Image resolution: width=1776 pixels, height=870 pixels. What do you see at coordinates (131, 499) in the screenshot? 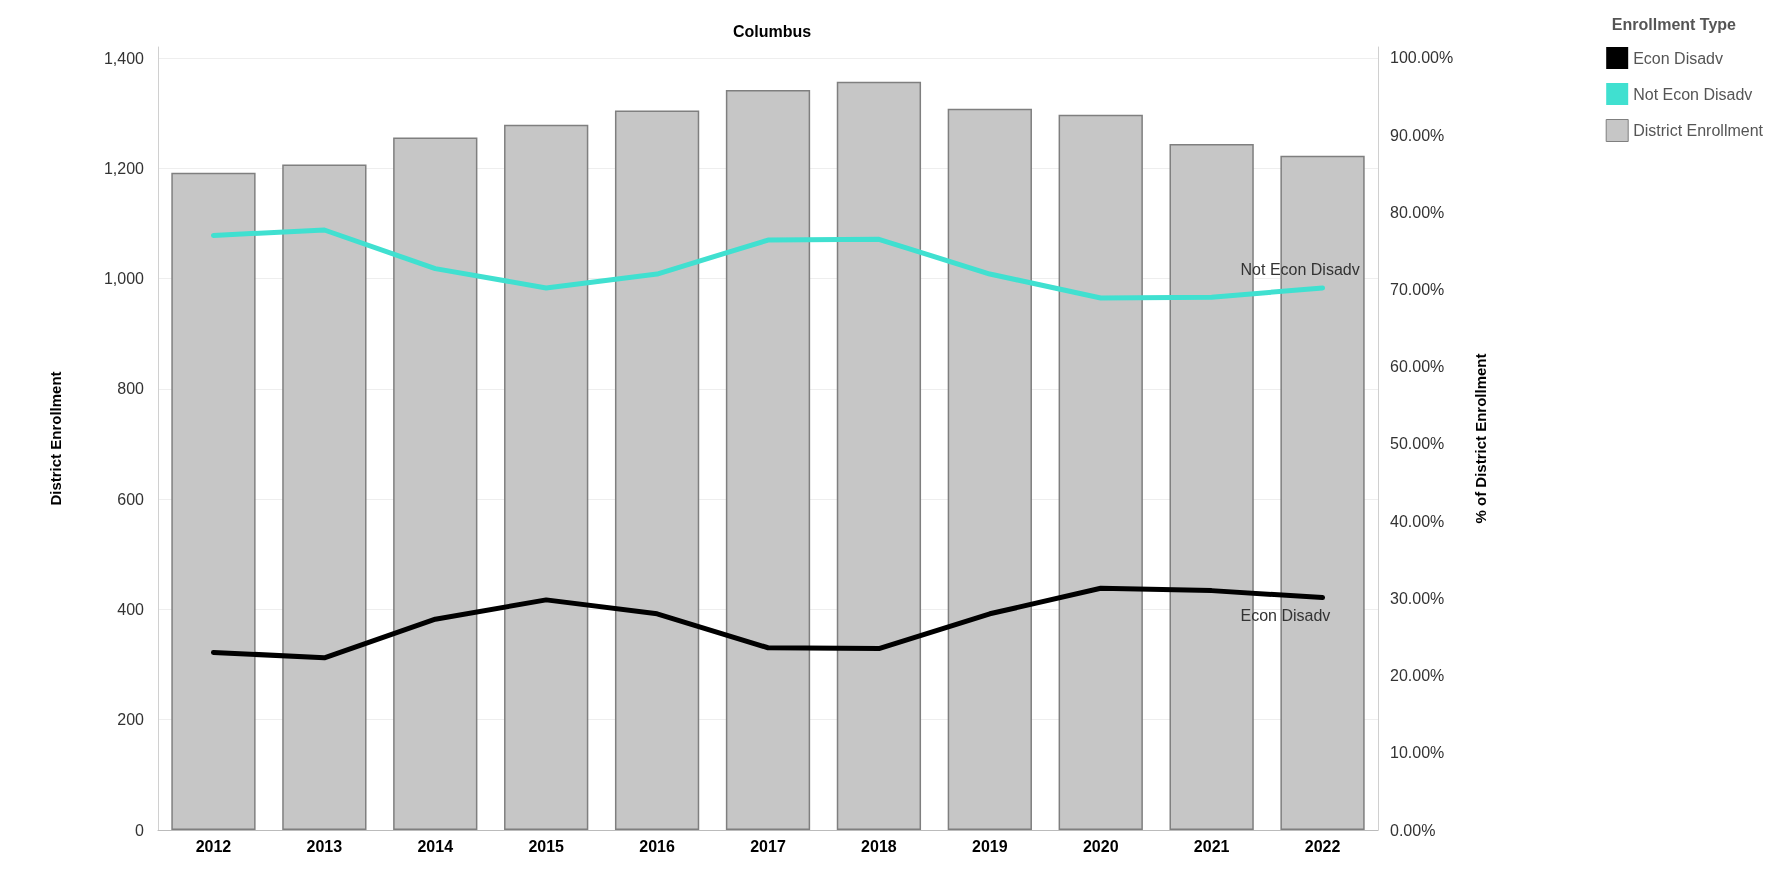
I see `y-tick-label: 600` at bounding box center [131, 499].